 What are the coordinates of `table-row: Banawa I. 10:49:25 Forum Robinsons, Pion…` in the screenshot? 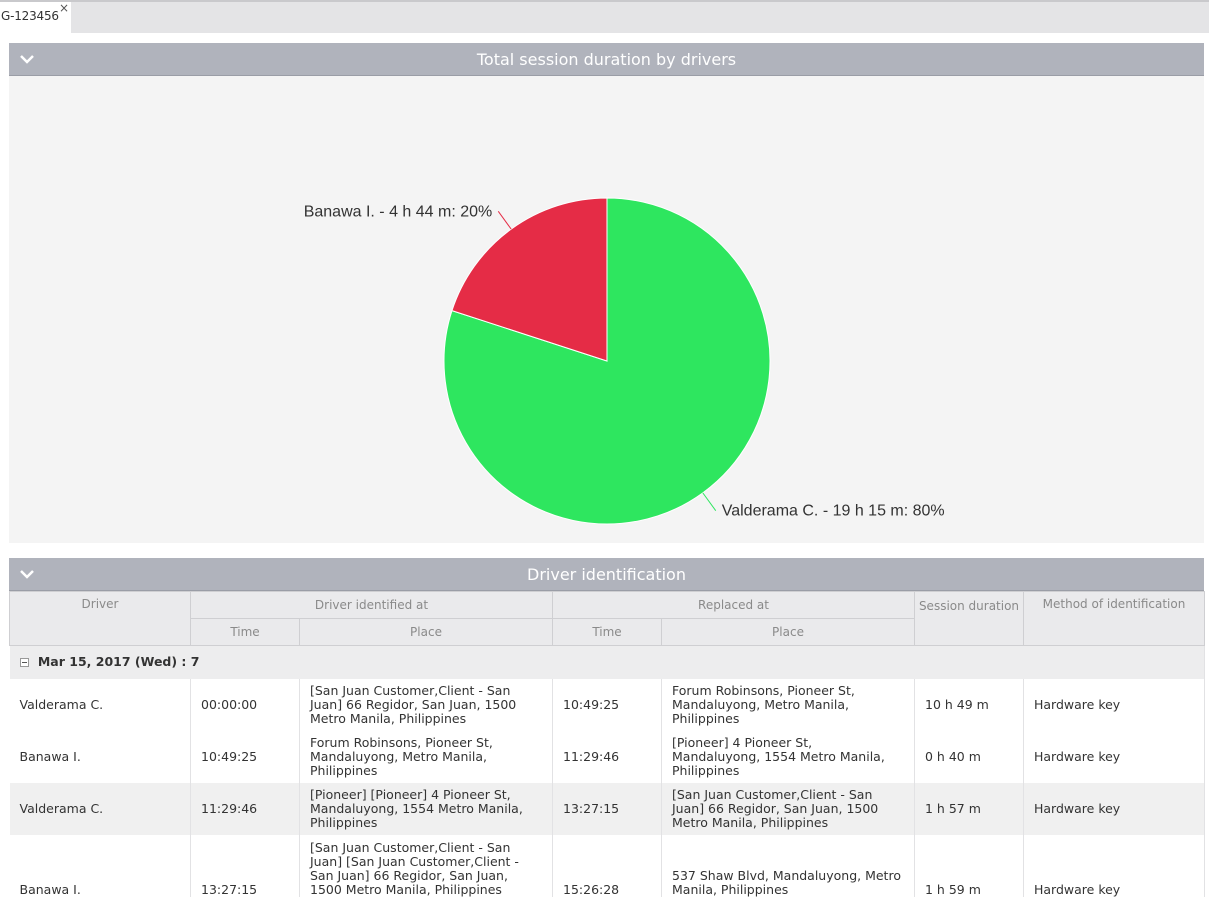 It's located at (607, 756).